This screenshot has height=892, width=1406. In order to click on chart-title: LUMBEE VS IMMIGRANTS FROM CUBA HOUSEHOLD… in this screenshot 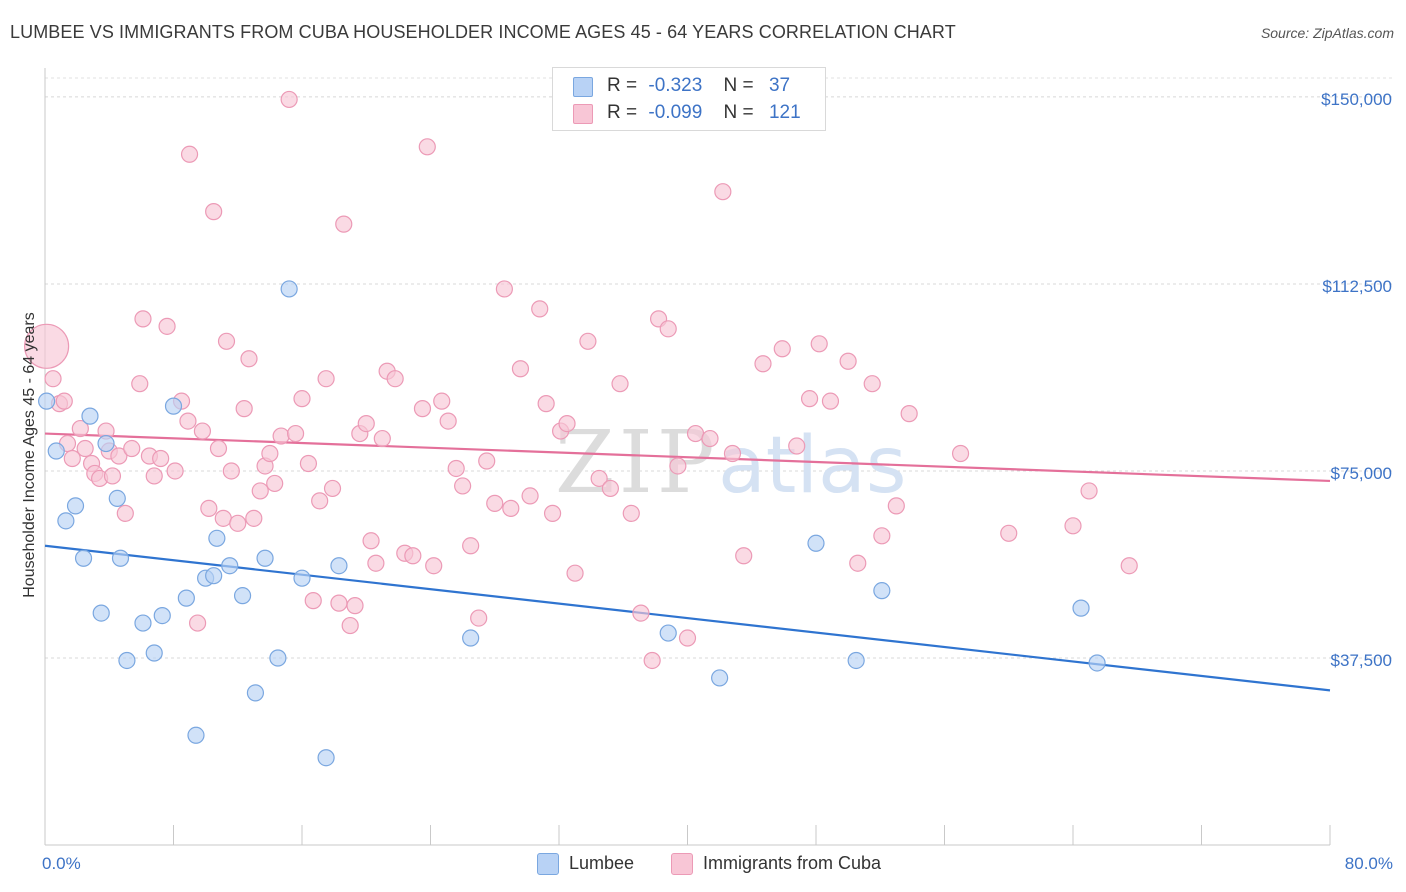, I will do `click(483, 32)`.